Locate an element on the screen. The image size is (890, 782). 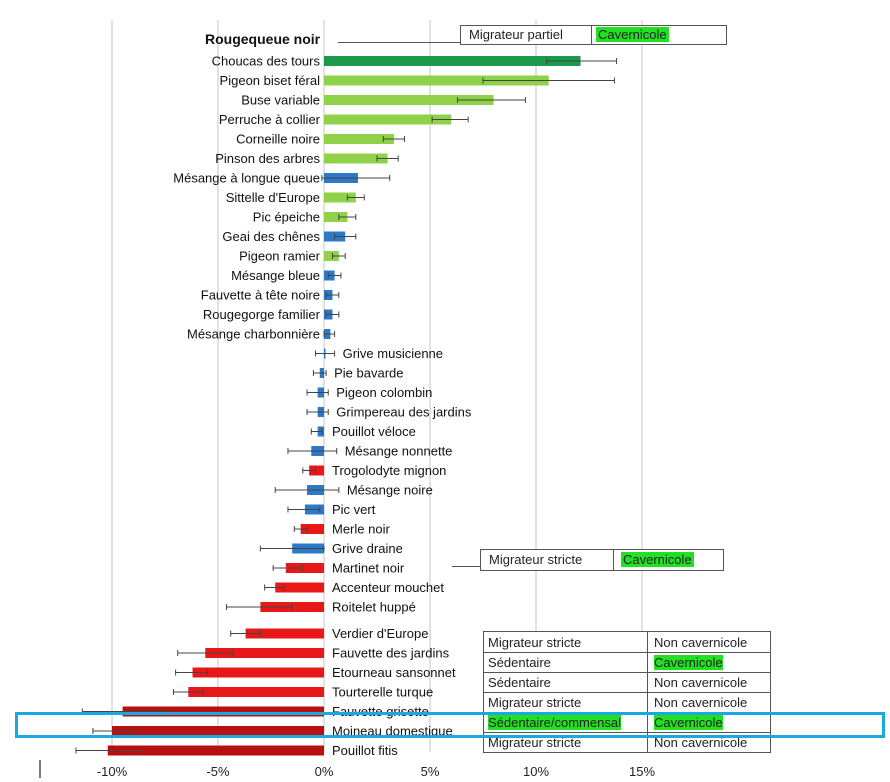
category-label: Moineau domestique is located at coordinates (392, 731).